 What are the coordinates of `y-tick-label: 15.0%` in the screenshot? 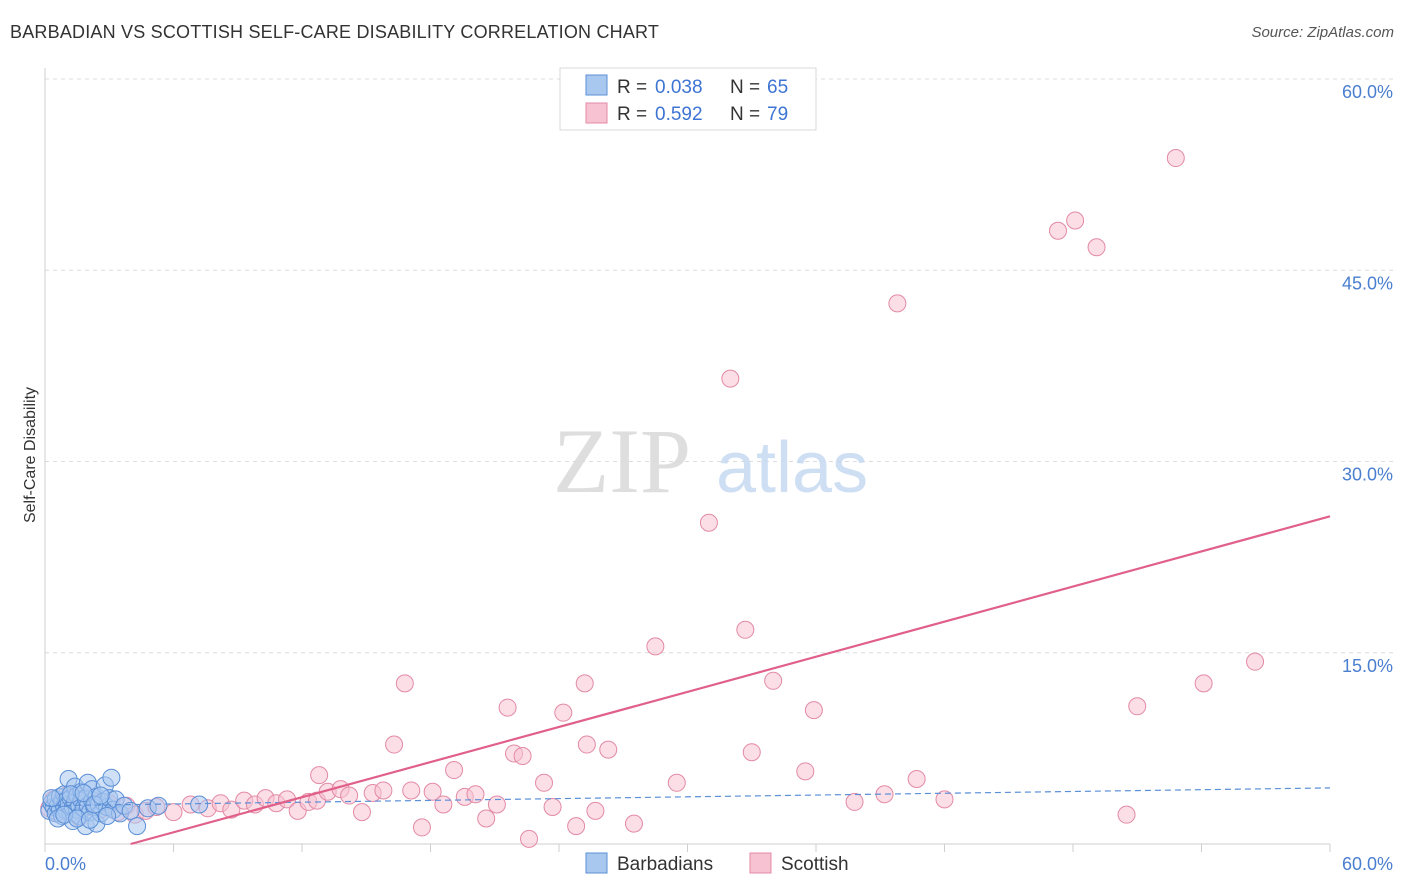 It's located at (1367, 666).